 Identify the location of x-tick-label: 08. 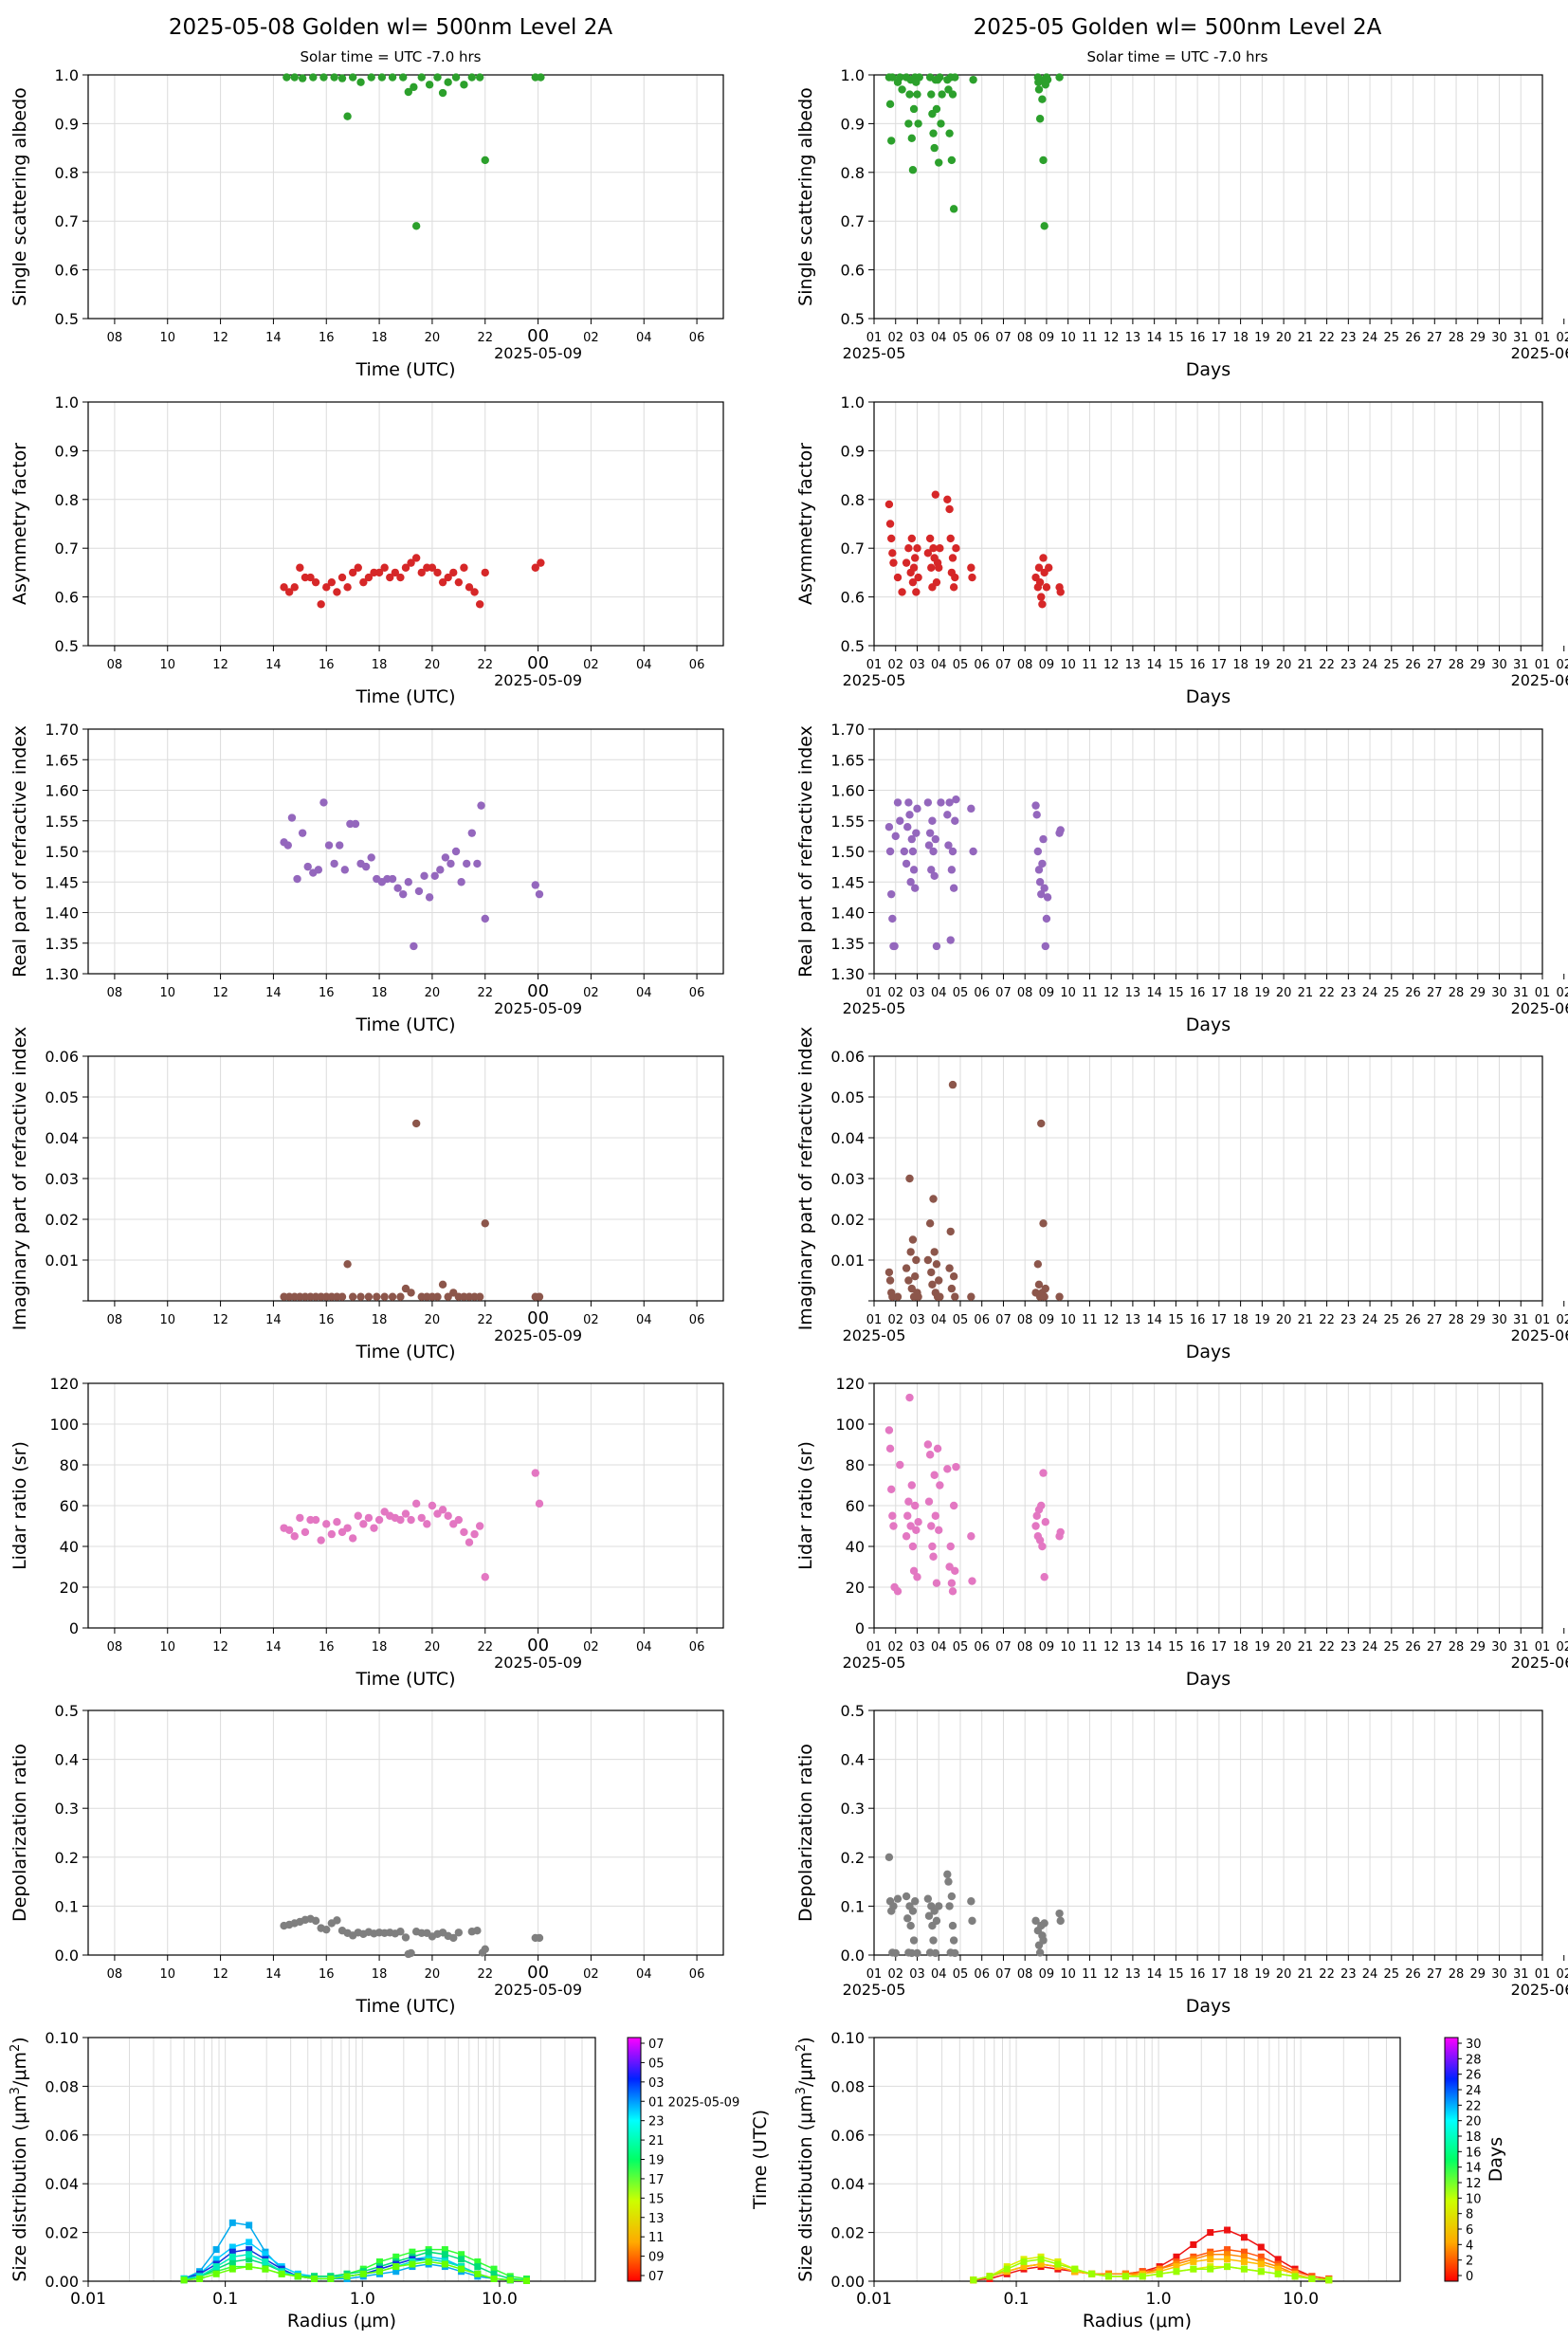
(1025, 338).